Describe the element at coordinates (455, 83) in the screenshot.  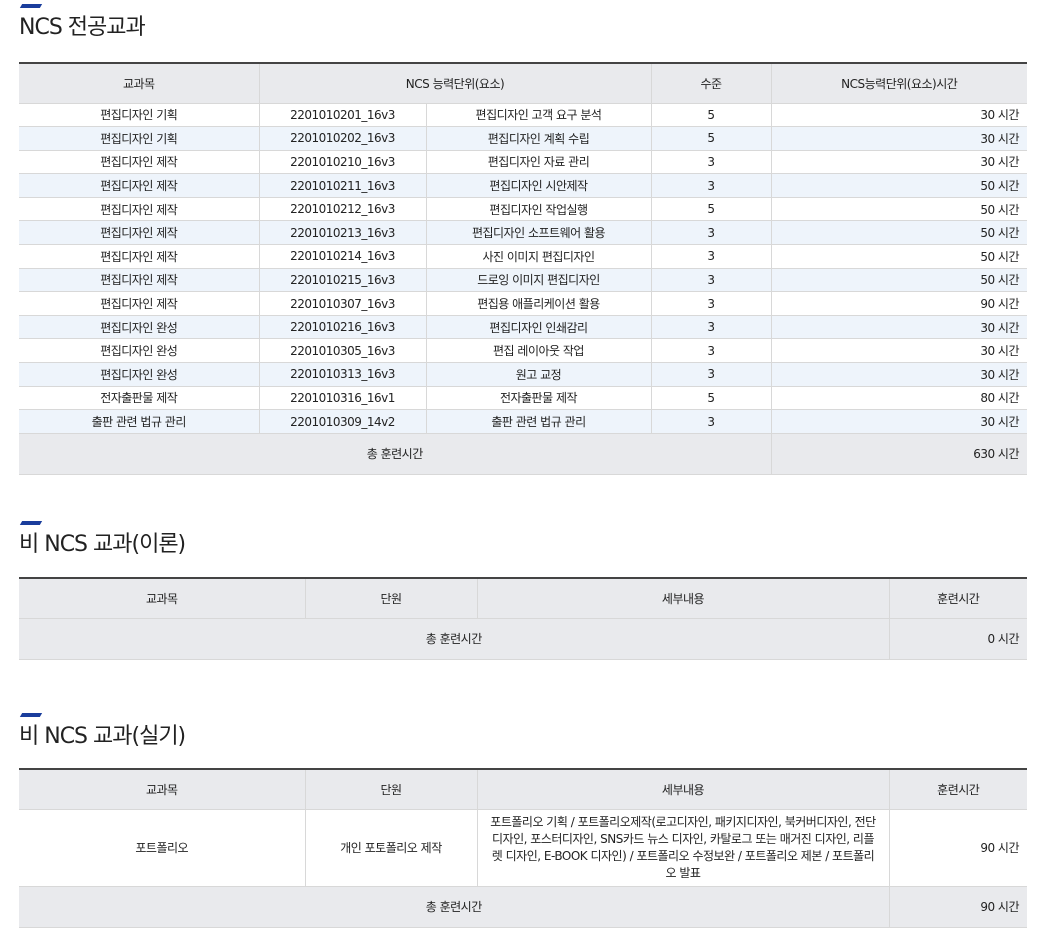
I see `header-ncs-unit: NCS 능력단위(요소)` at that location.